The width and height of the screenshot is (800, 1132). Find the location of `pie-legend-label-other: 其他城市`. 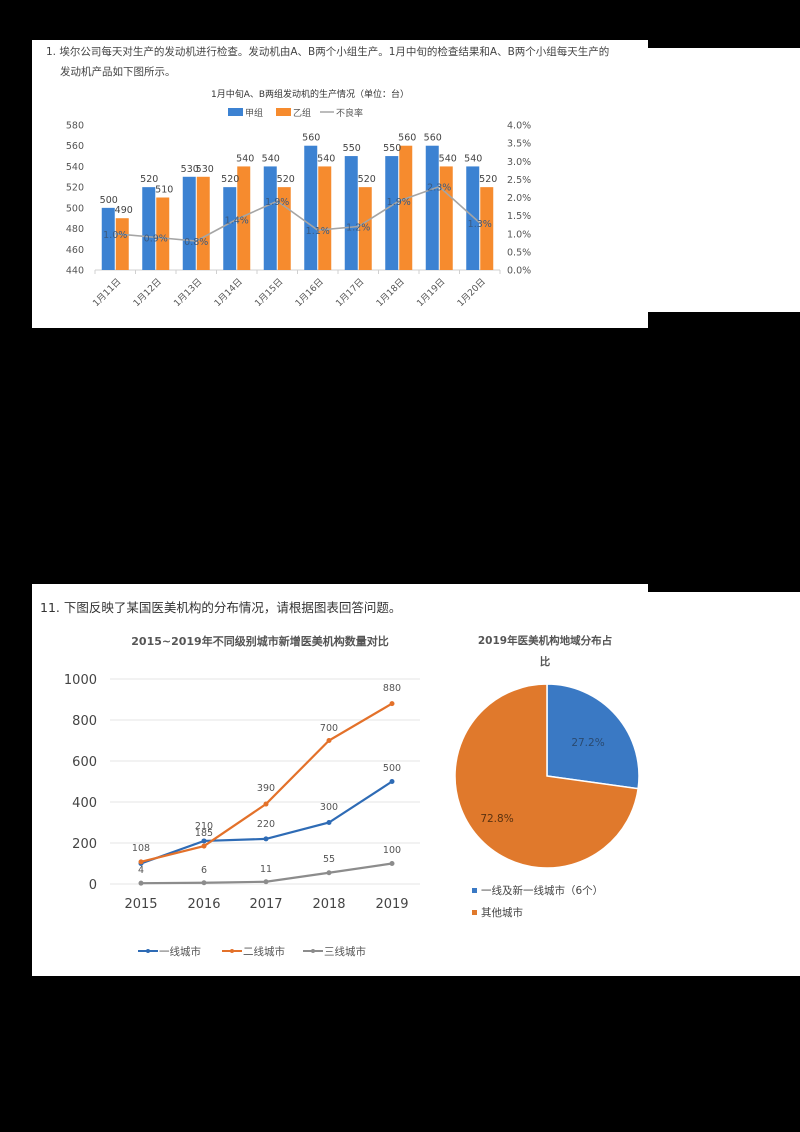

pie-legend-label-other: 其他城市 is located at coordinates (502, 912).